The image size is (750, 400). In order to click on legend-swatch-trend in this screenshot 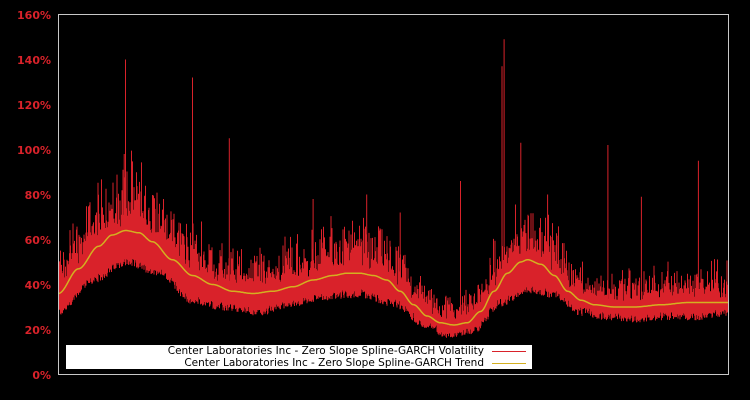, I will do `click(509, 363)`.